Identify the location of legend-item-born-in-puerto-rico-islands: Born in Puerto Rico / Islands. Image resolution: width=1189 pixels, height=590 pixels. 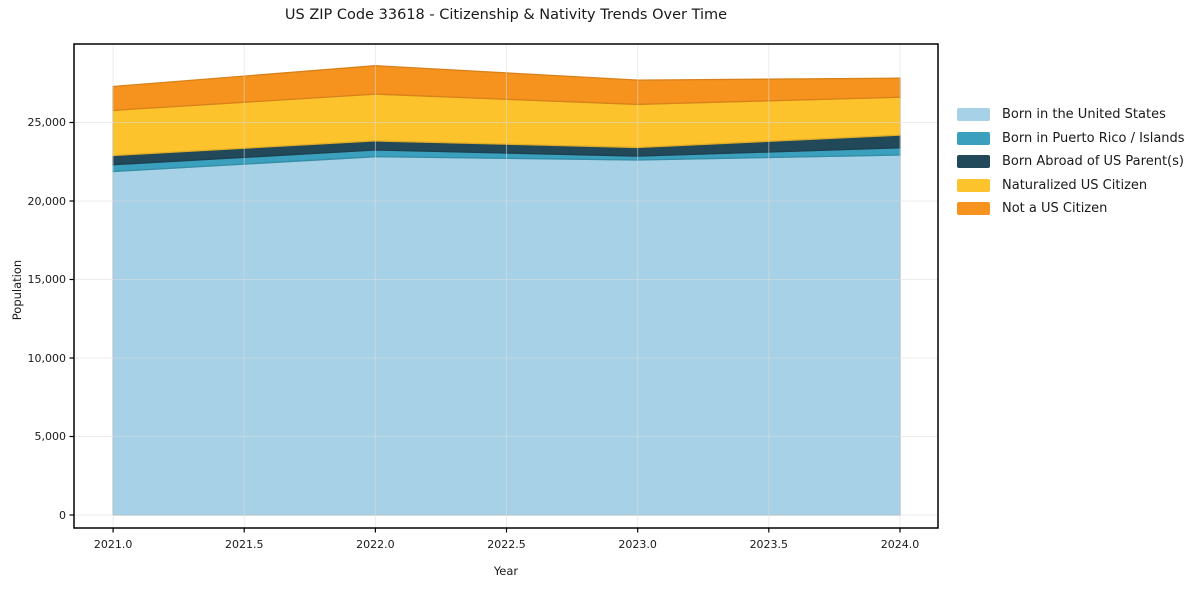
(1071, 138).